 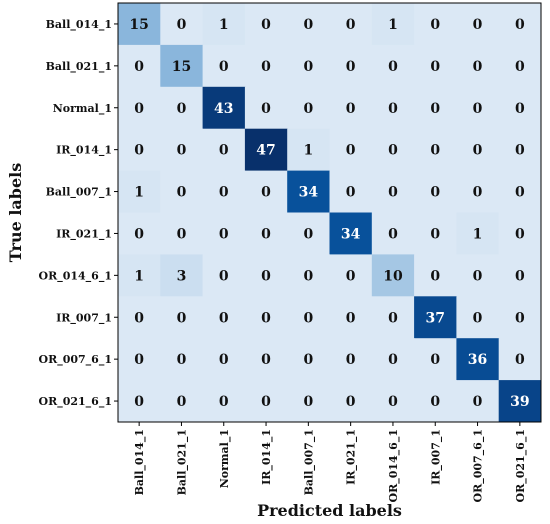 I want to click on y-tick-label: OR_014_6_1, so click(x=76, y=276).